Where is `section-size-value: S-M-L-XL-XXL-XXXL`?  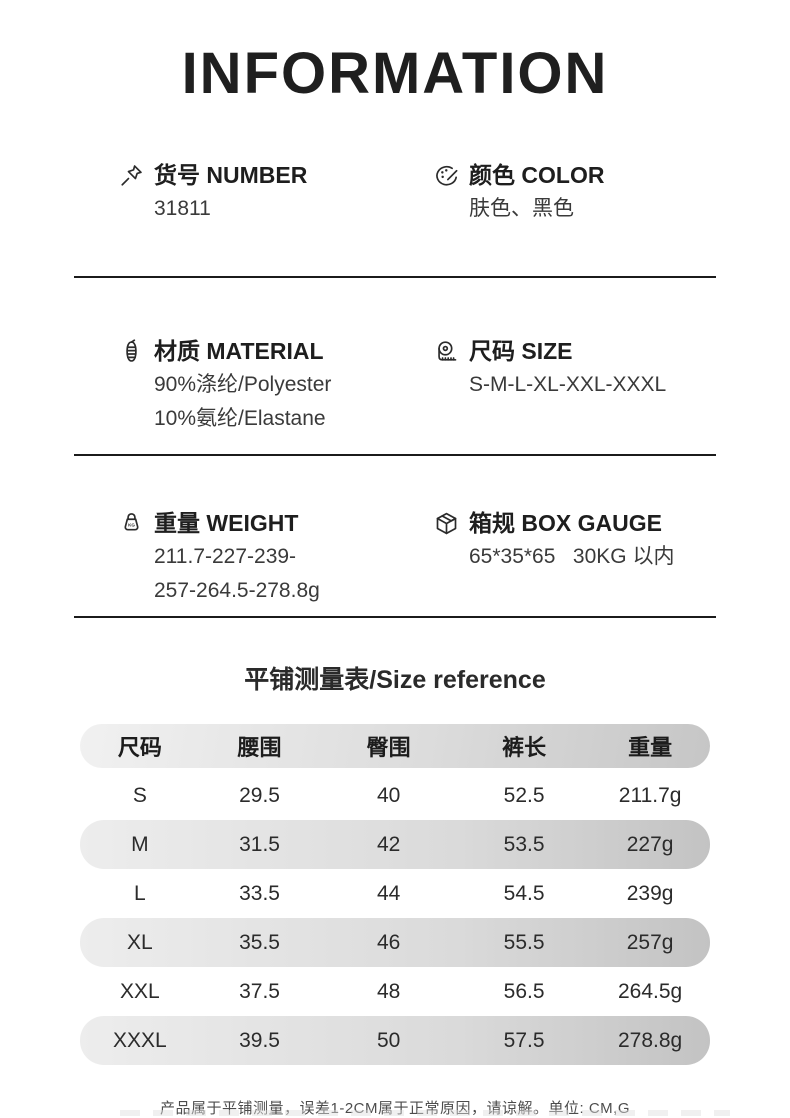
section-size-value: S-M-L-XL-XXL-XXXL is located at coordinates (568, 384).